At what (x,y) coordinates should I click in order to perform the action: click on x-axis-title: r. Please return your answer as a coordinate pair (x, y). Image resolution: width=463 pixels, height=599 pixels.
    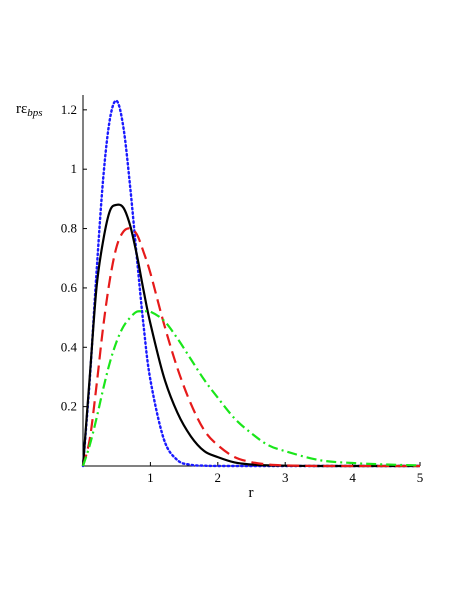
    Looking at the image, I should click on (251, 493).